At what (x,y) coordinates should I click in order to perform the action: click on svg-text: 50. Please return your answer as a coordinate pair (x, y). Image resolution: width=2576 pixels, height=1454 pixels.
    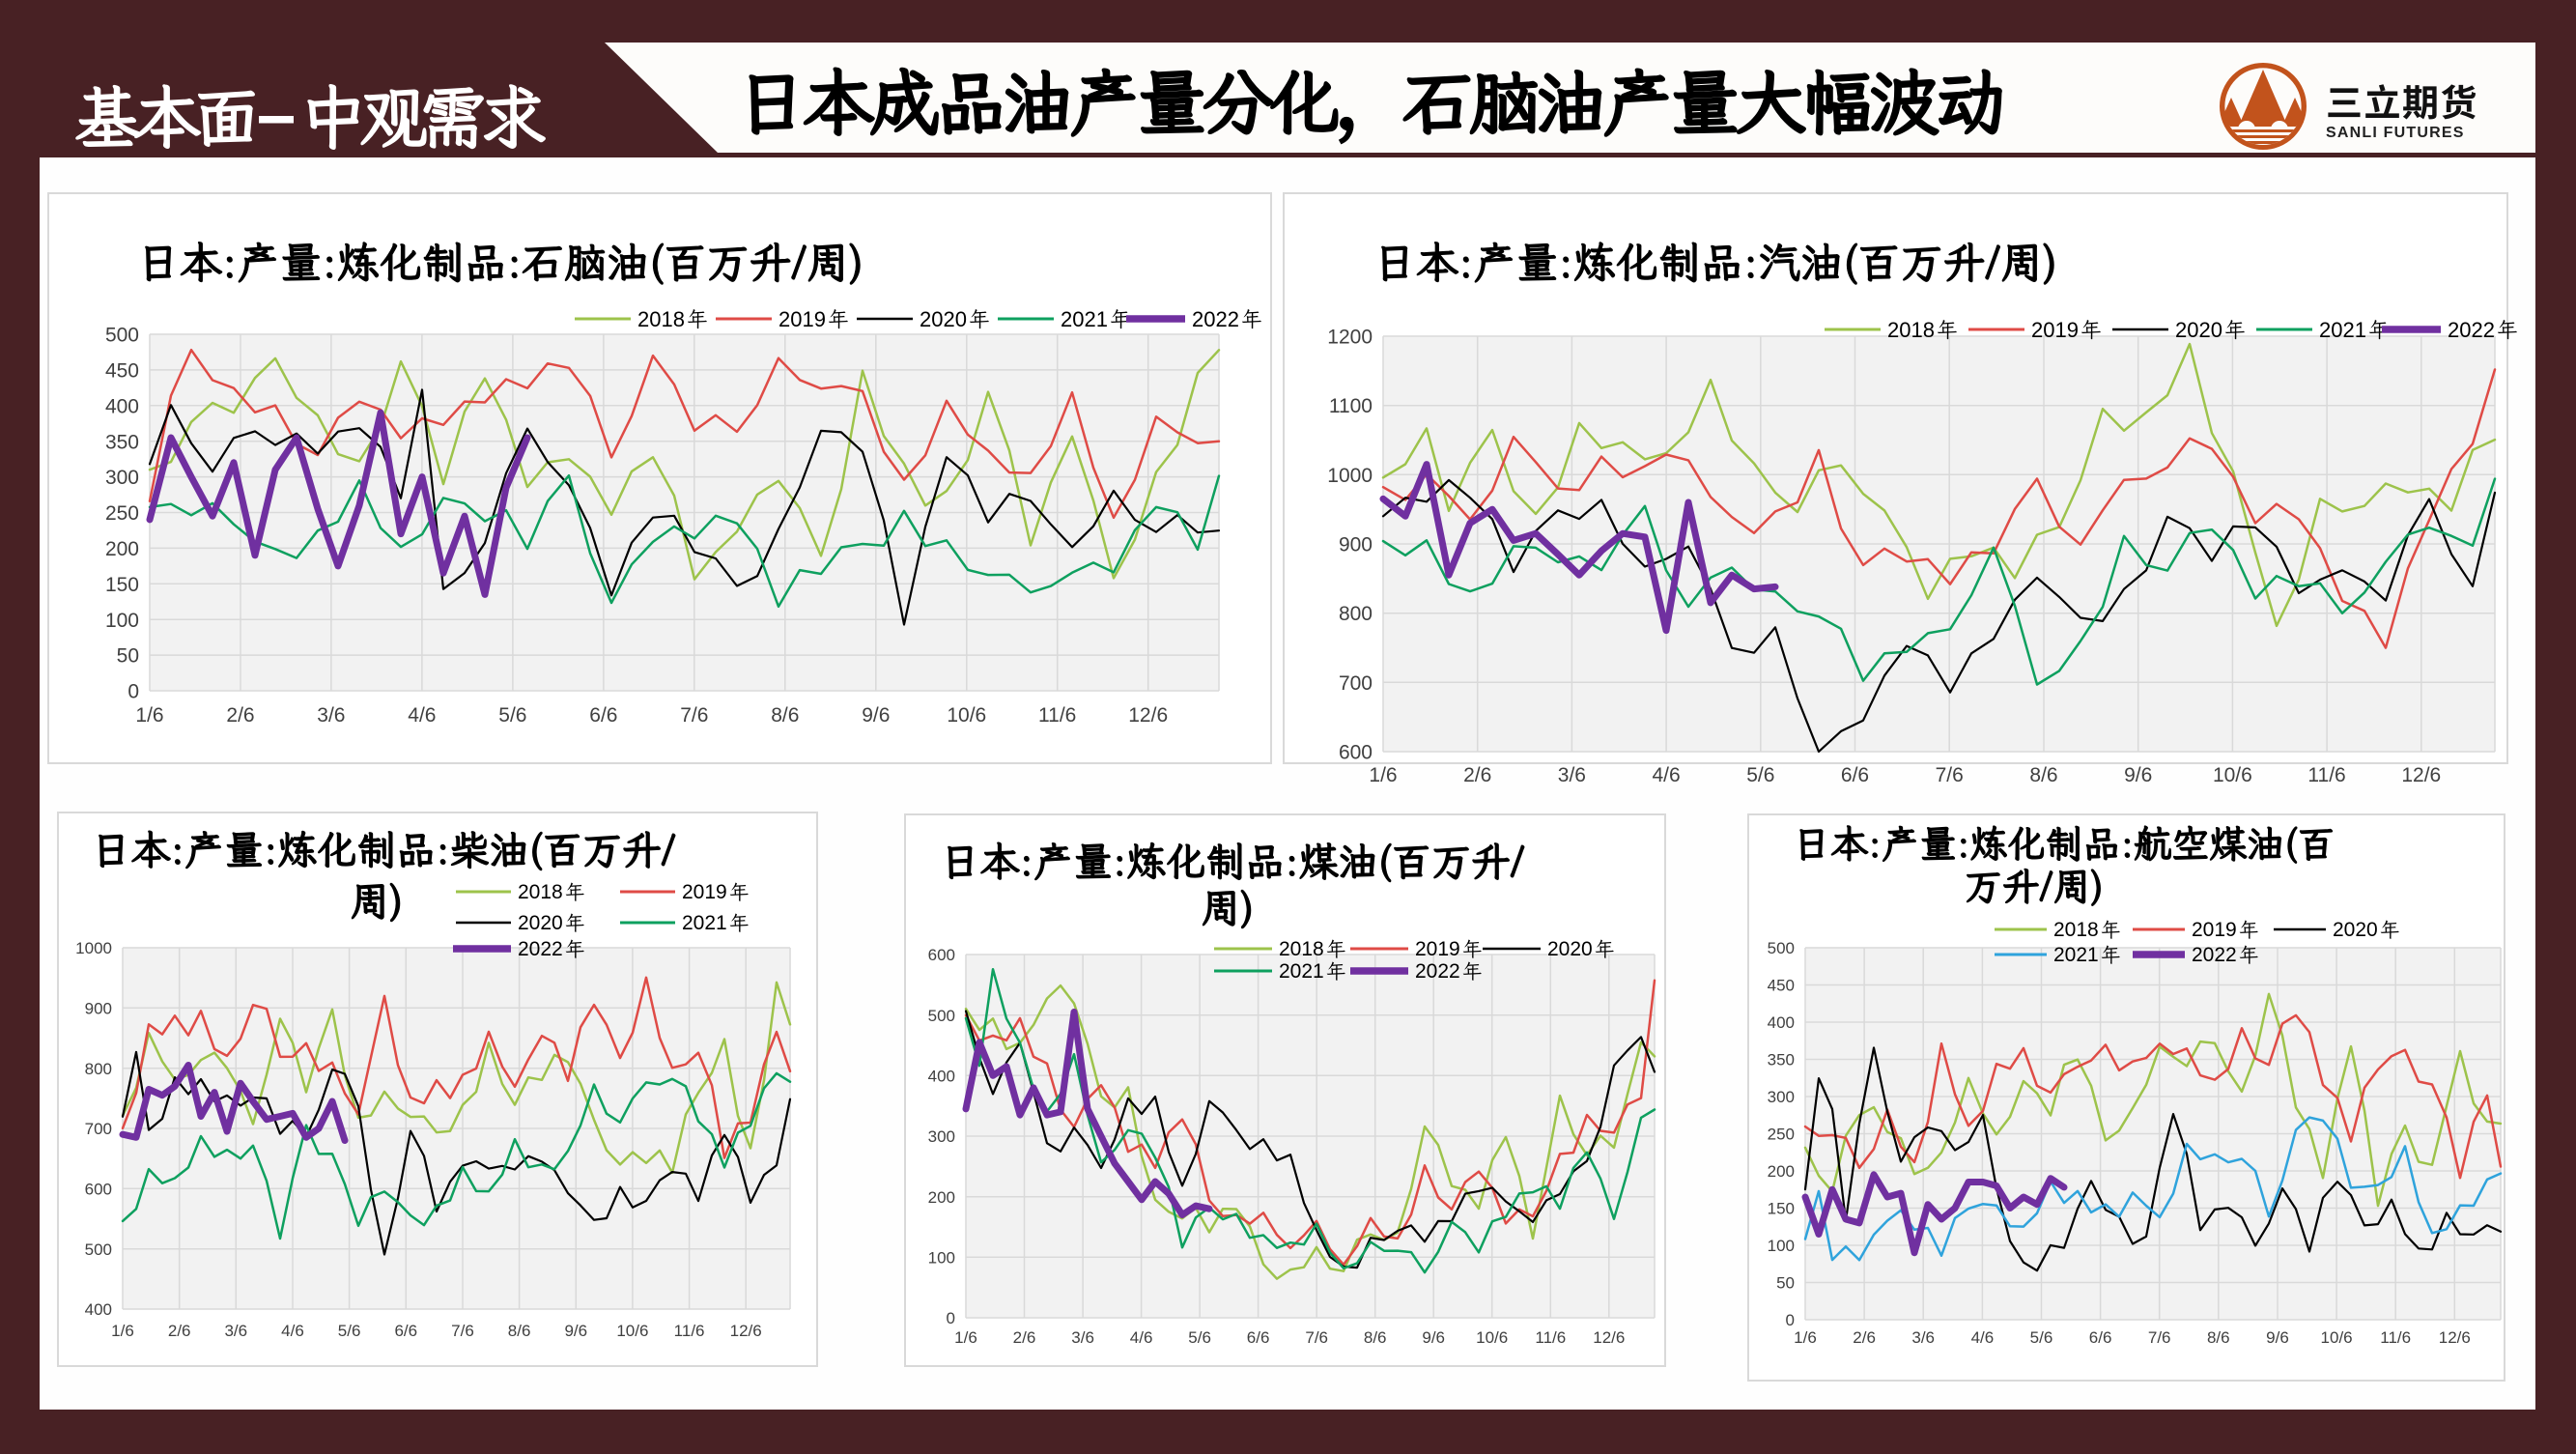
    Looking at the image, I should click on (128, 656).